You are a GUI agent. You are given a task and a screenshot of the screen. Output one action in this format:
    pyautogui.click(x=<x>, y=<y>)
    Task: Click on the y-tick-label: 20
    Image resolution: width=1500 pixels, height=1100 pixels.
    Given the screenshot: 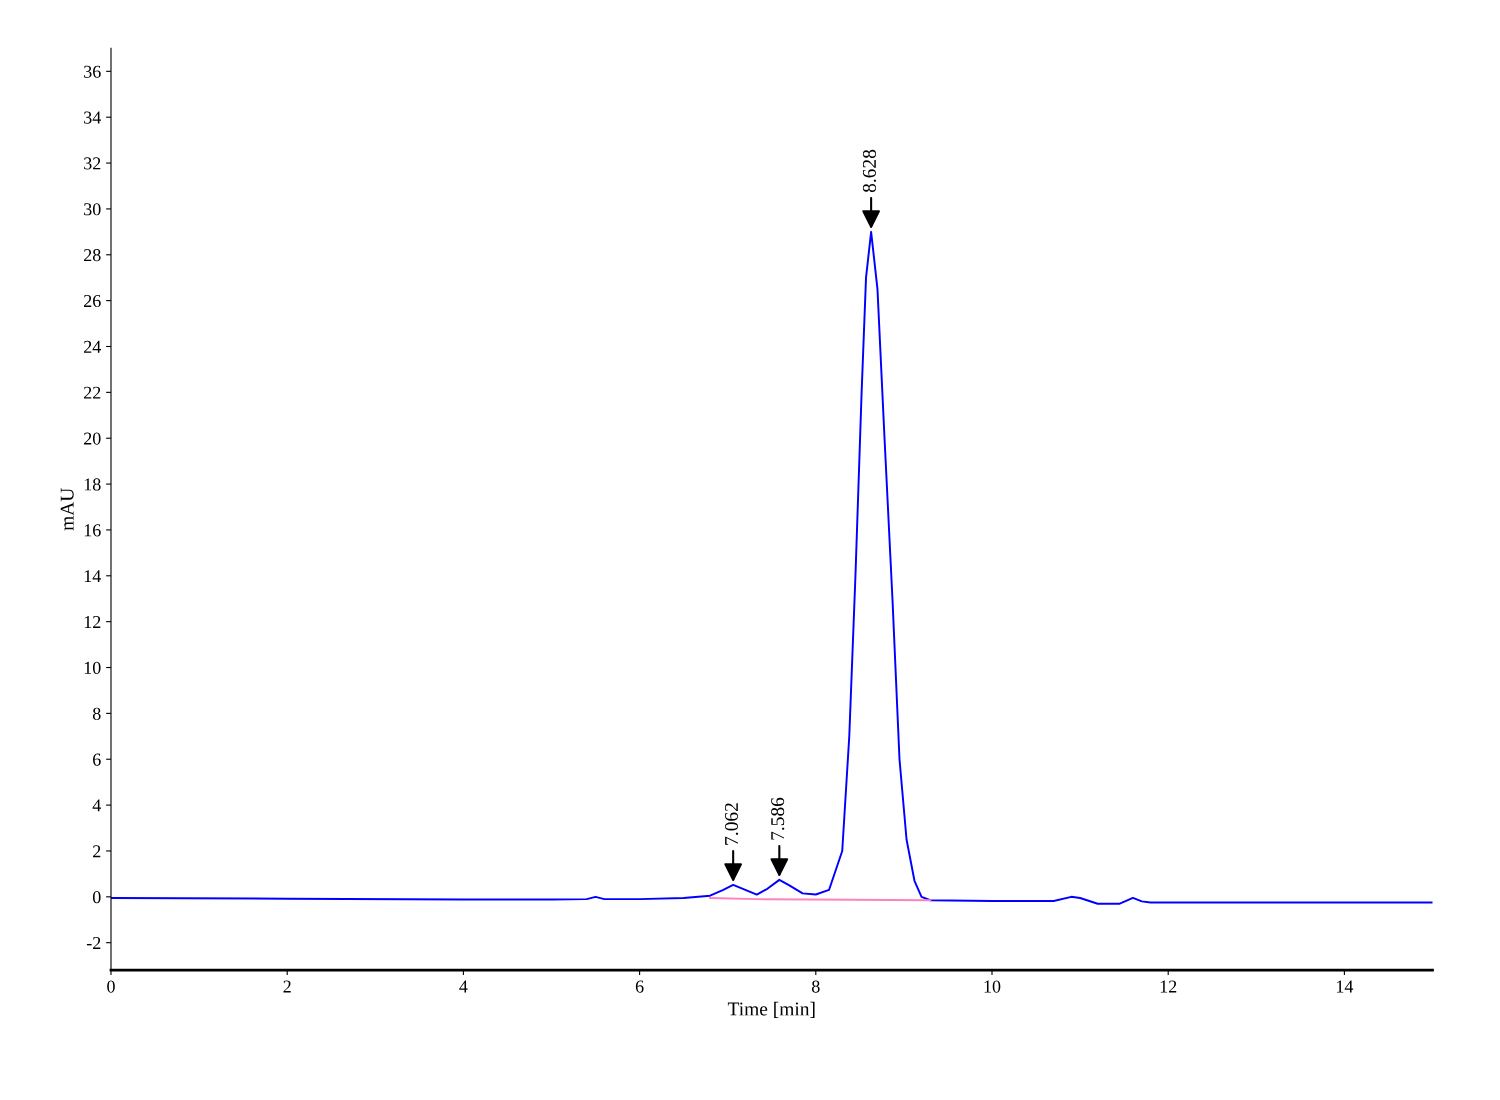 What is the action you would take?
    pyautogui.click(x=92, y=438)
    